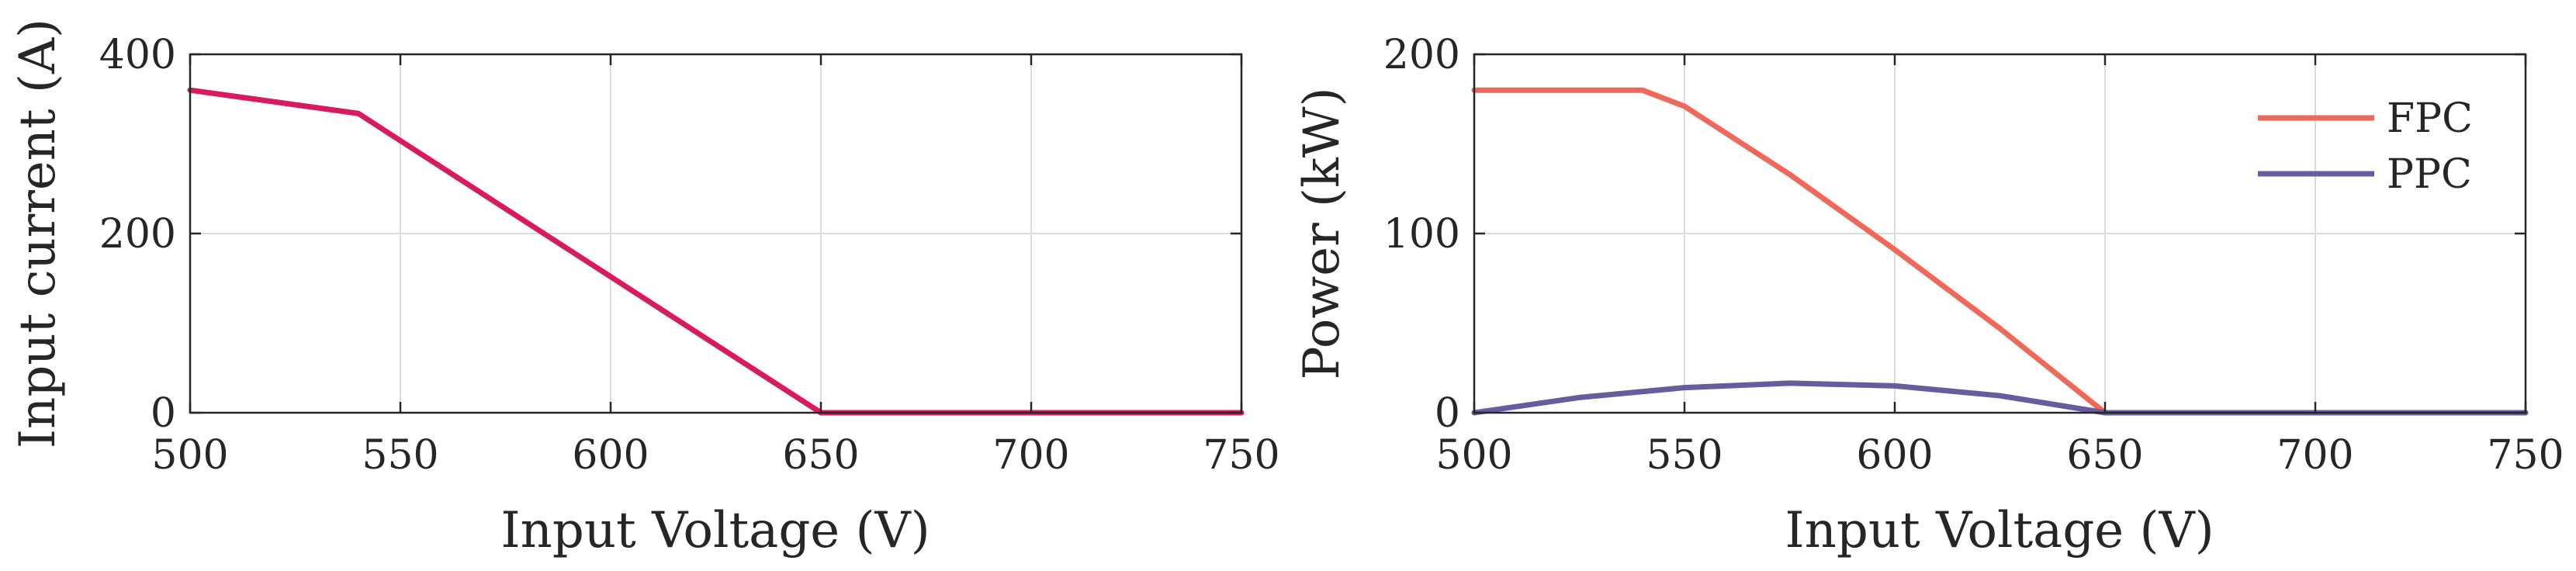  What do you see at coordinates (137, 55) in the screenshot?
I see `y-tick-label: 400` at bounding box center [137, 55].